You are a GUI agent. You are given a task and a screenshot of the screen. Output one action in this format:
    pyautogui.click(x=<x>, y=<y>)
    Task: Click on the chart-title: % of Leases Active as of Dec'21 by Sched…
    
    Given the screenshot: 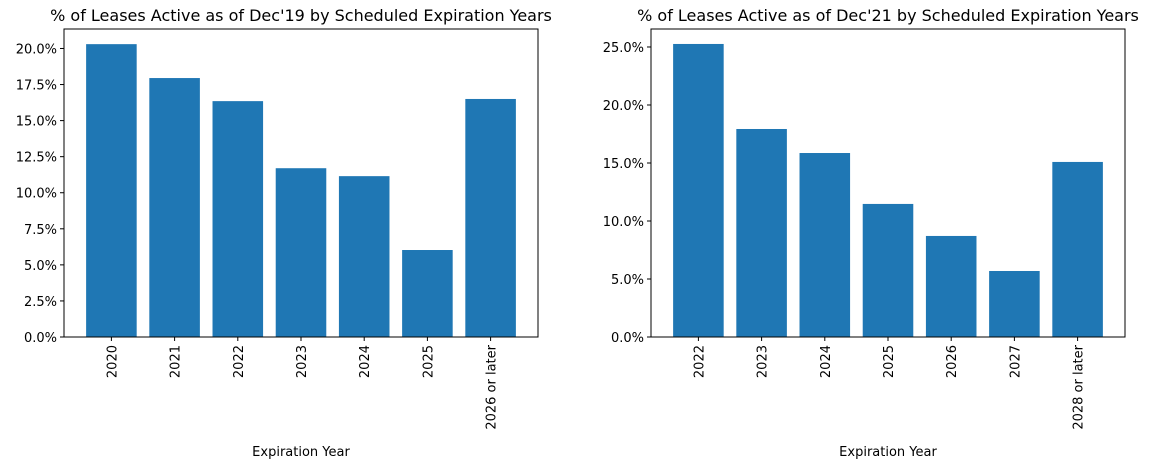 What is the action you would take?
    pyautogui.click(x=888, y=15)
    